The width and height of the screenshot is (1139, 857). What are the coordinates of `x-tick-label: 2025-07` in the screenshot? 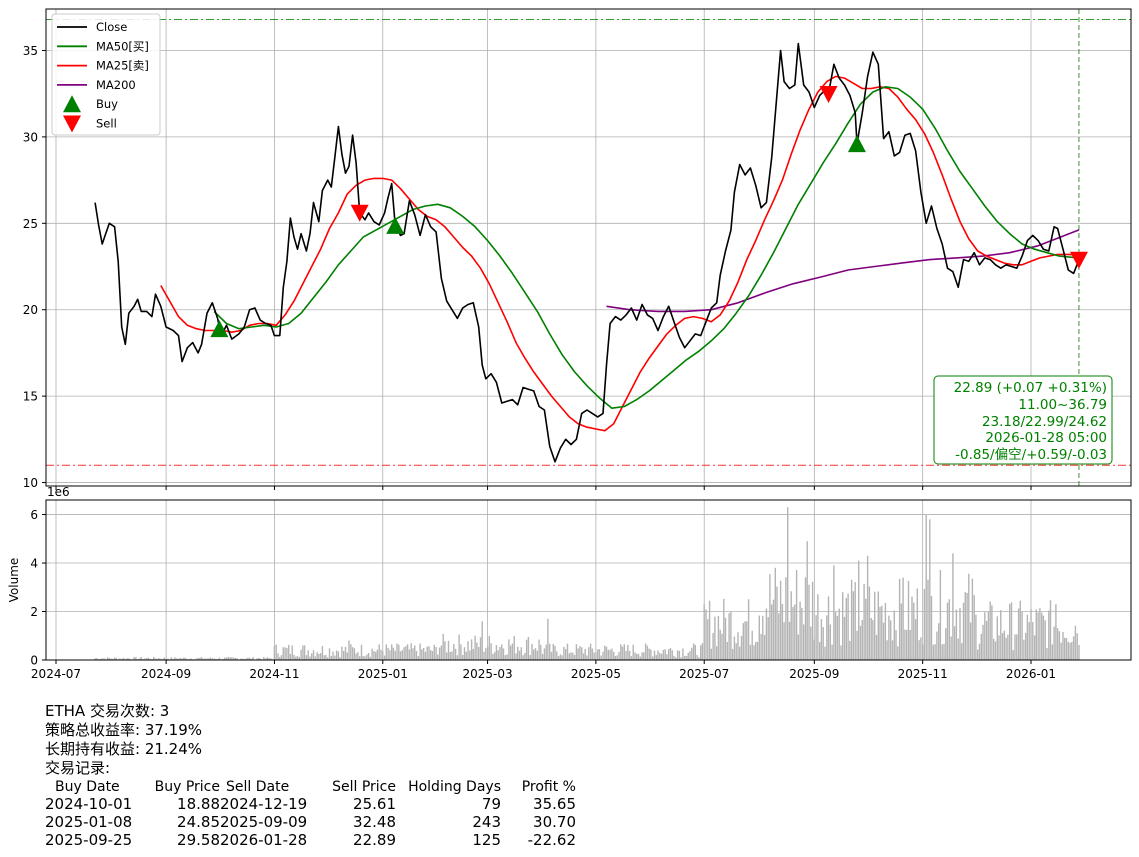 It's located at (704, 674).